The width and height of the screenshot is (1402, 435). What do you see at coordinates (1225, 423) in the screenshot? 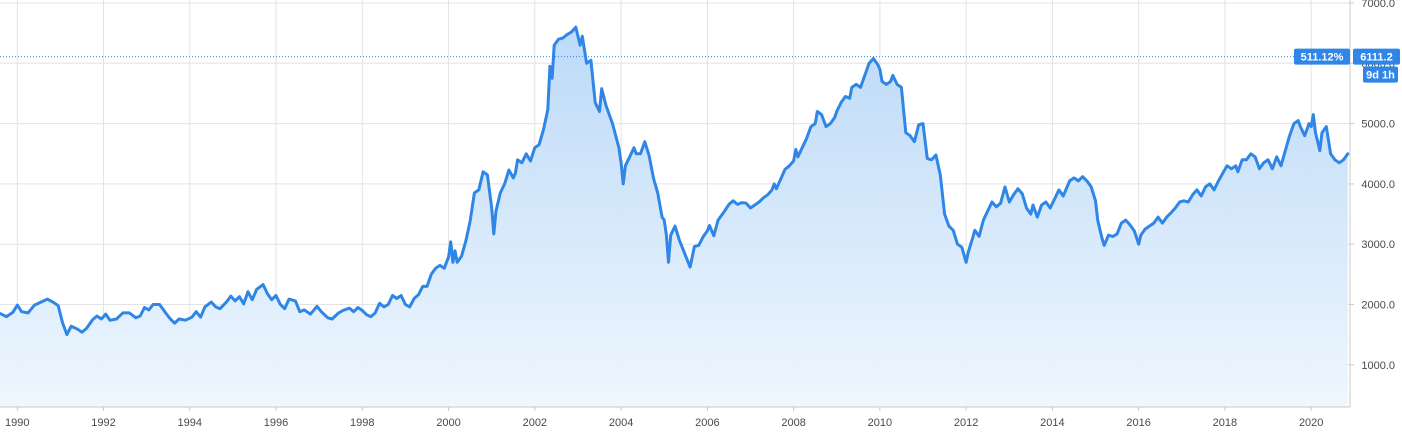
I see `x-tick-label: 2018` at bounding box center [1225, 423].